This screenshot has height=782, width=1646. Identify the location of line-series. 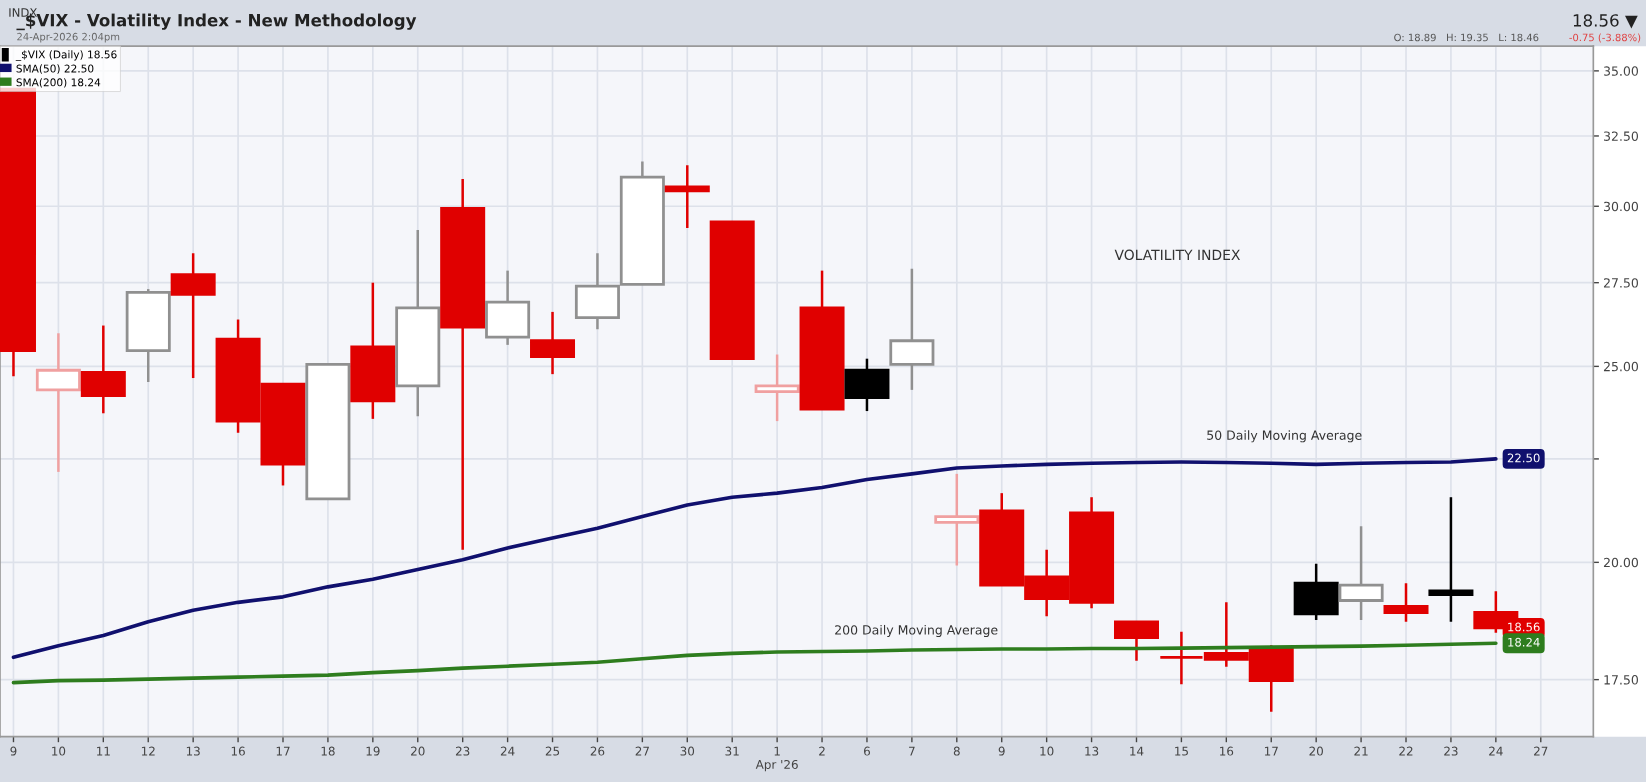
(754, 663).